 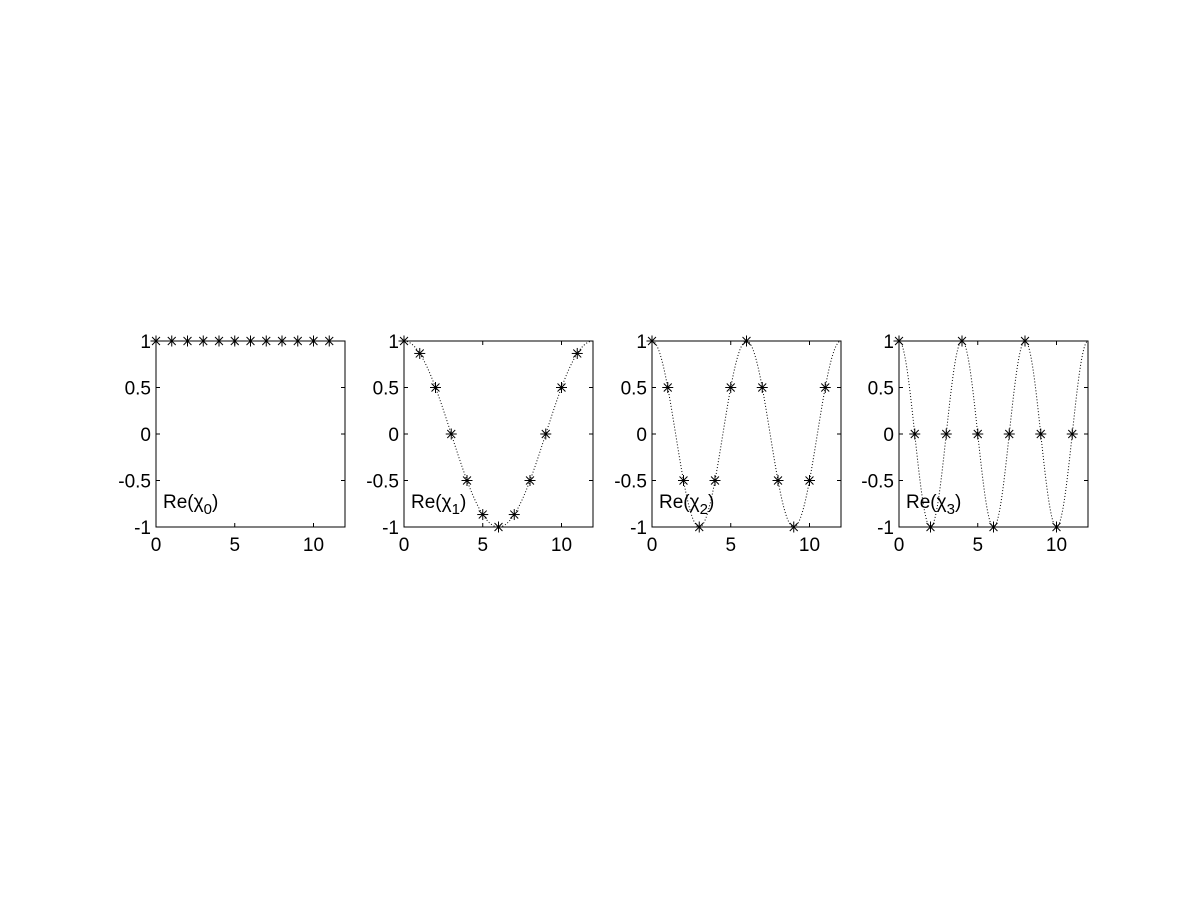 What do you see at coordinates (951, 509) in the screenshot?
I see `panel-label-subscript: 3` at bounding box center [951, 509].